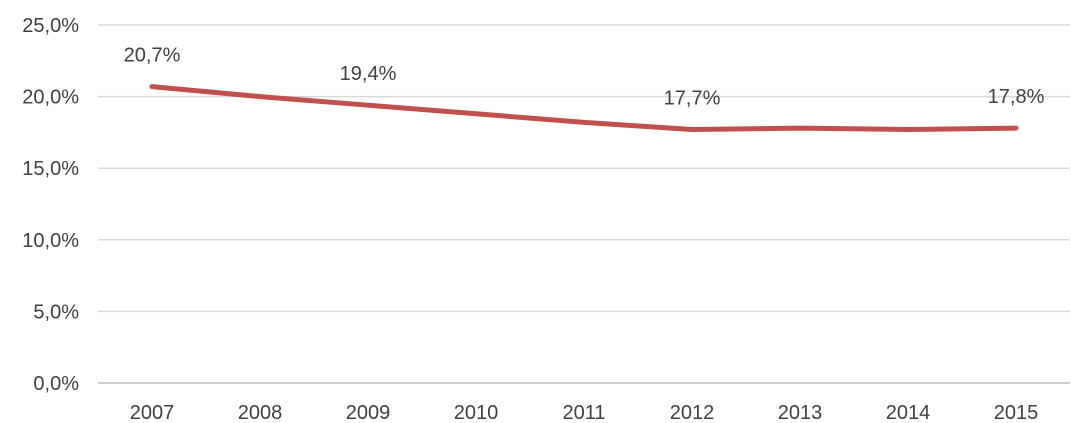 The width and height of the screenshot is (1071, 423). Describe the element at coordinates (152, 56) in the screenshot. I see `data-label: 20,7%` at that location.